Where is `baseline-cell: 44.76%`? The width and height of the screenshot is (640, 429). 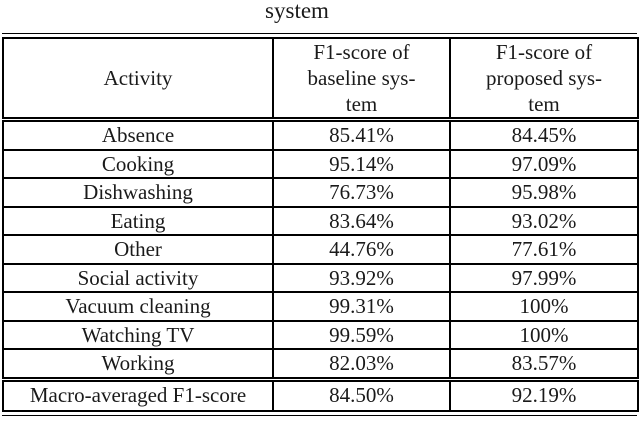 baseline-cell: 44.76% is located at coordinates (361, 249).